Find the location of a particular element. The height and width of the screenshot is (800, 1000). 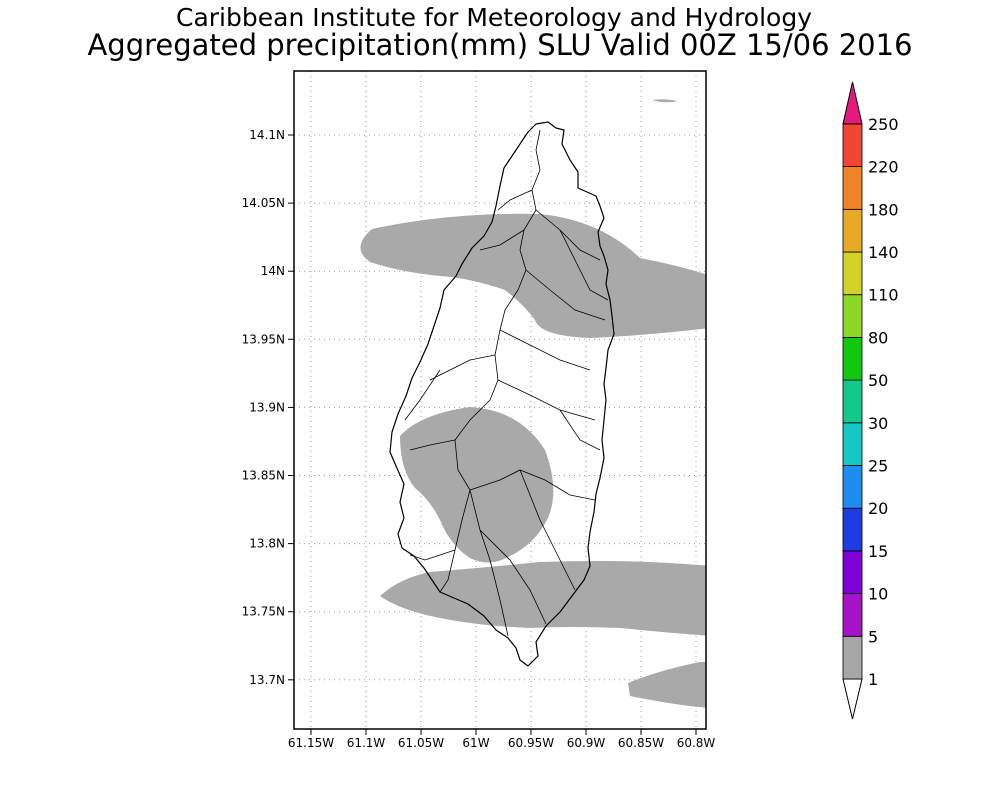

lat-tick-label: 14.1N is located at coordinates (267, 135).